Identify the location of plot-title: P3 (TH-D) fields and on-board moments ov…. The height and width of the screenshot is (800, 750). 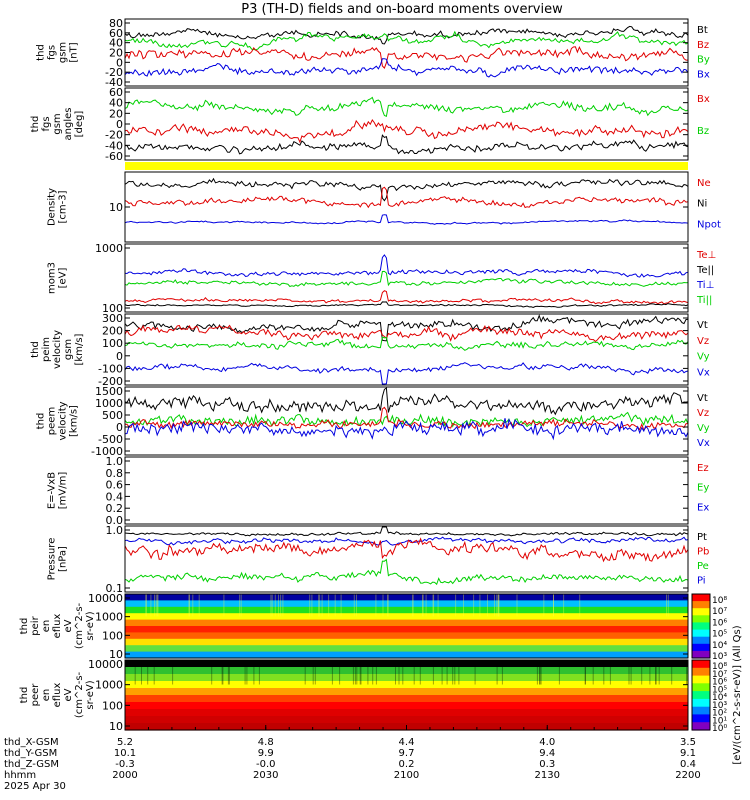
(402, 9).